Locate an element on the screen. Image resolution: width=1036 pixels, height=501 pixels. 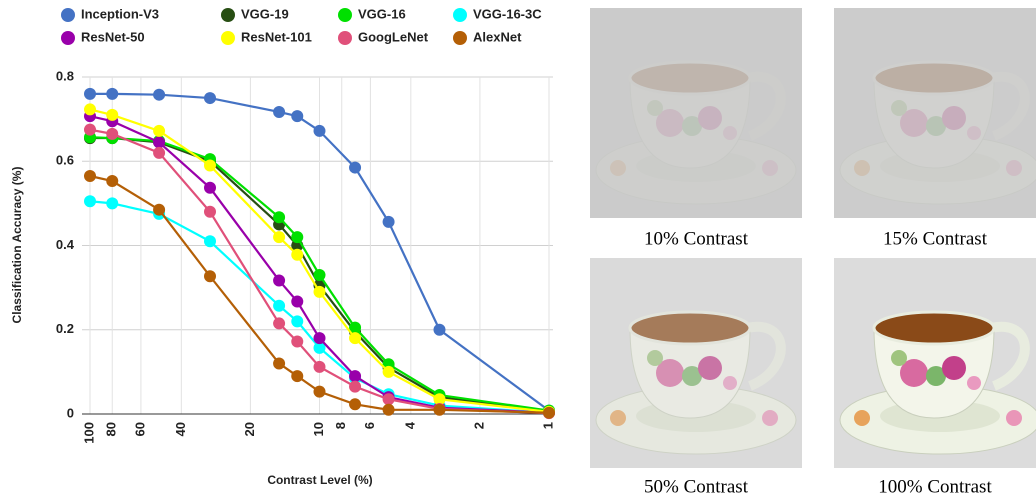
legend-label: VGG-16 is located at coordinates (382, 13).